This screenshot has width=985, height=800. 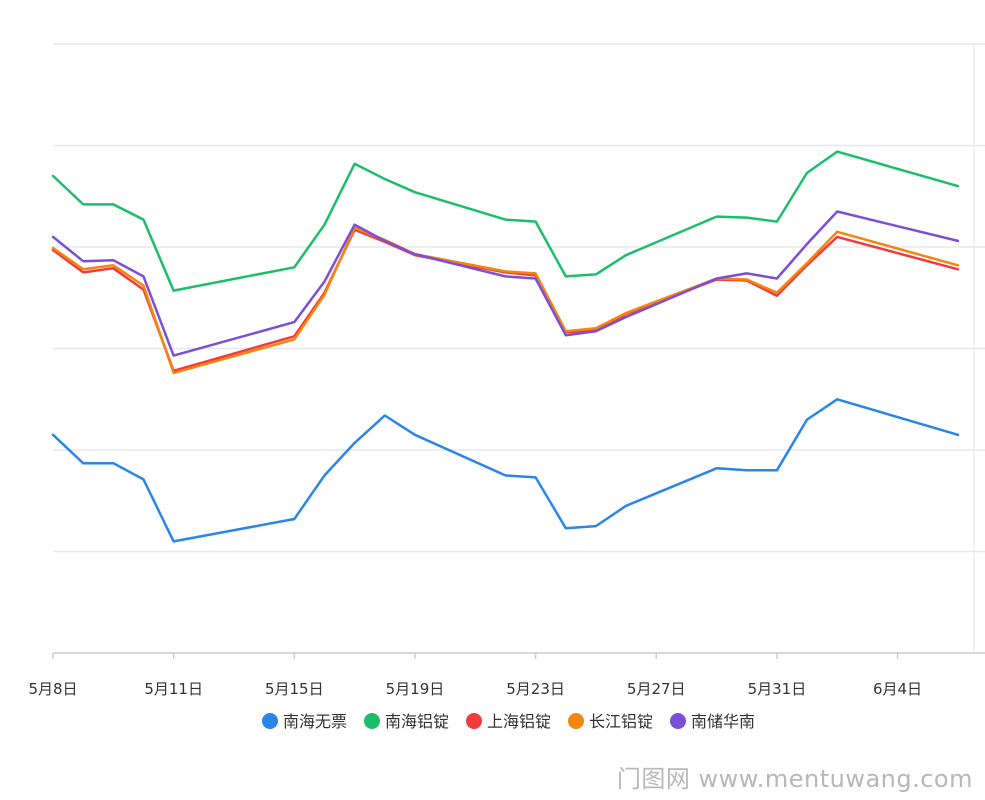 I want to click on watermark: 门图网 www.mentuwang.com, so click(x=794, y=779).